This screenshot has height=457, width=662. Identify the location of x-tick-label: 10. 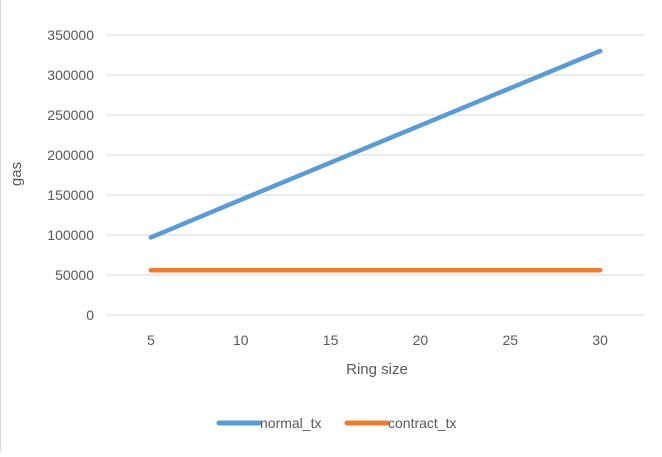
(241, 340).